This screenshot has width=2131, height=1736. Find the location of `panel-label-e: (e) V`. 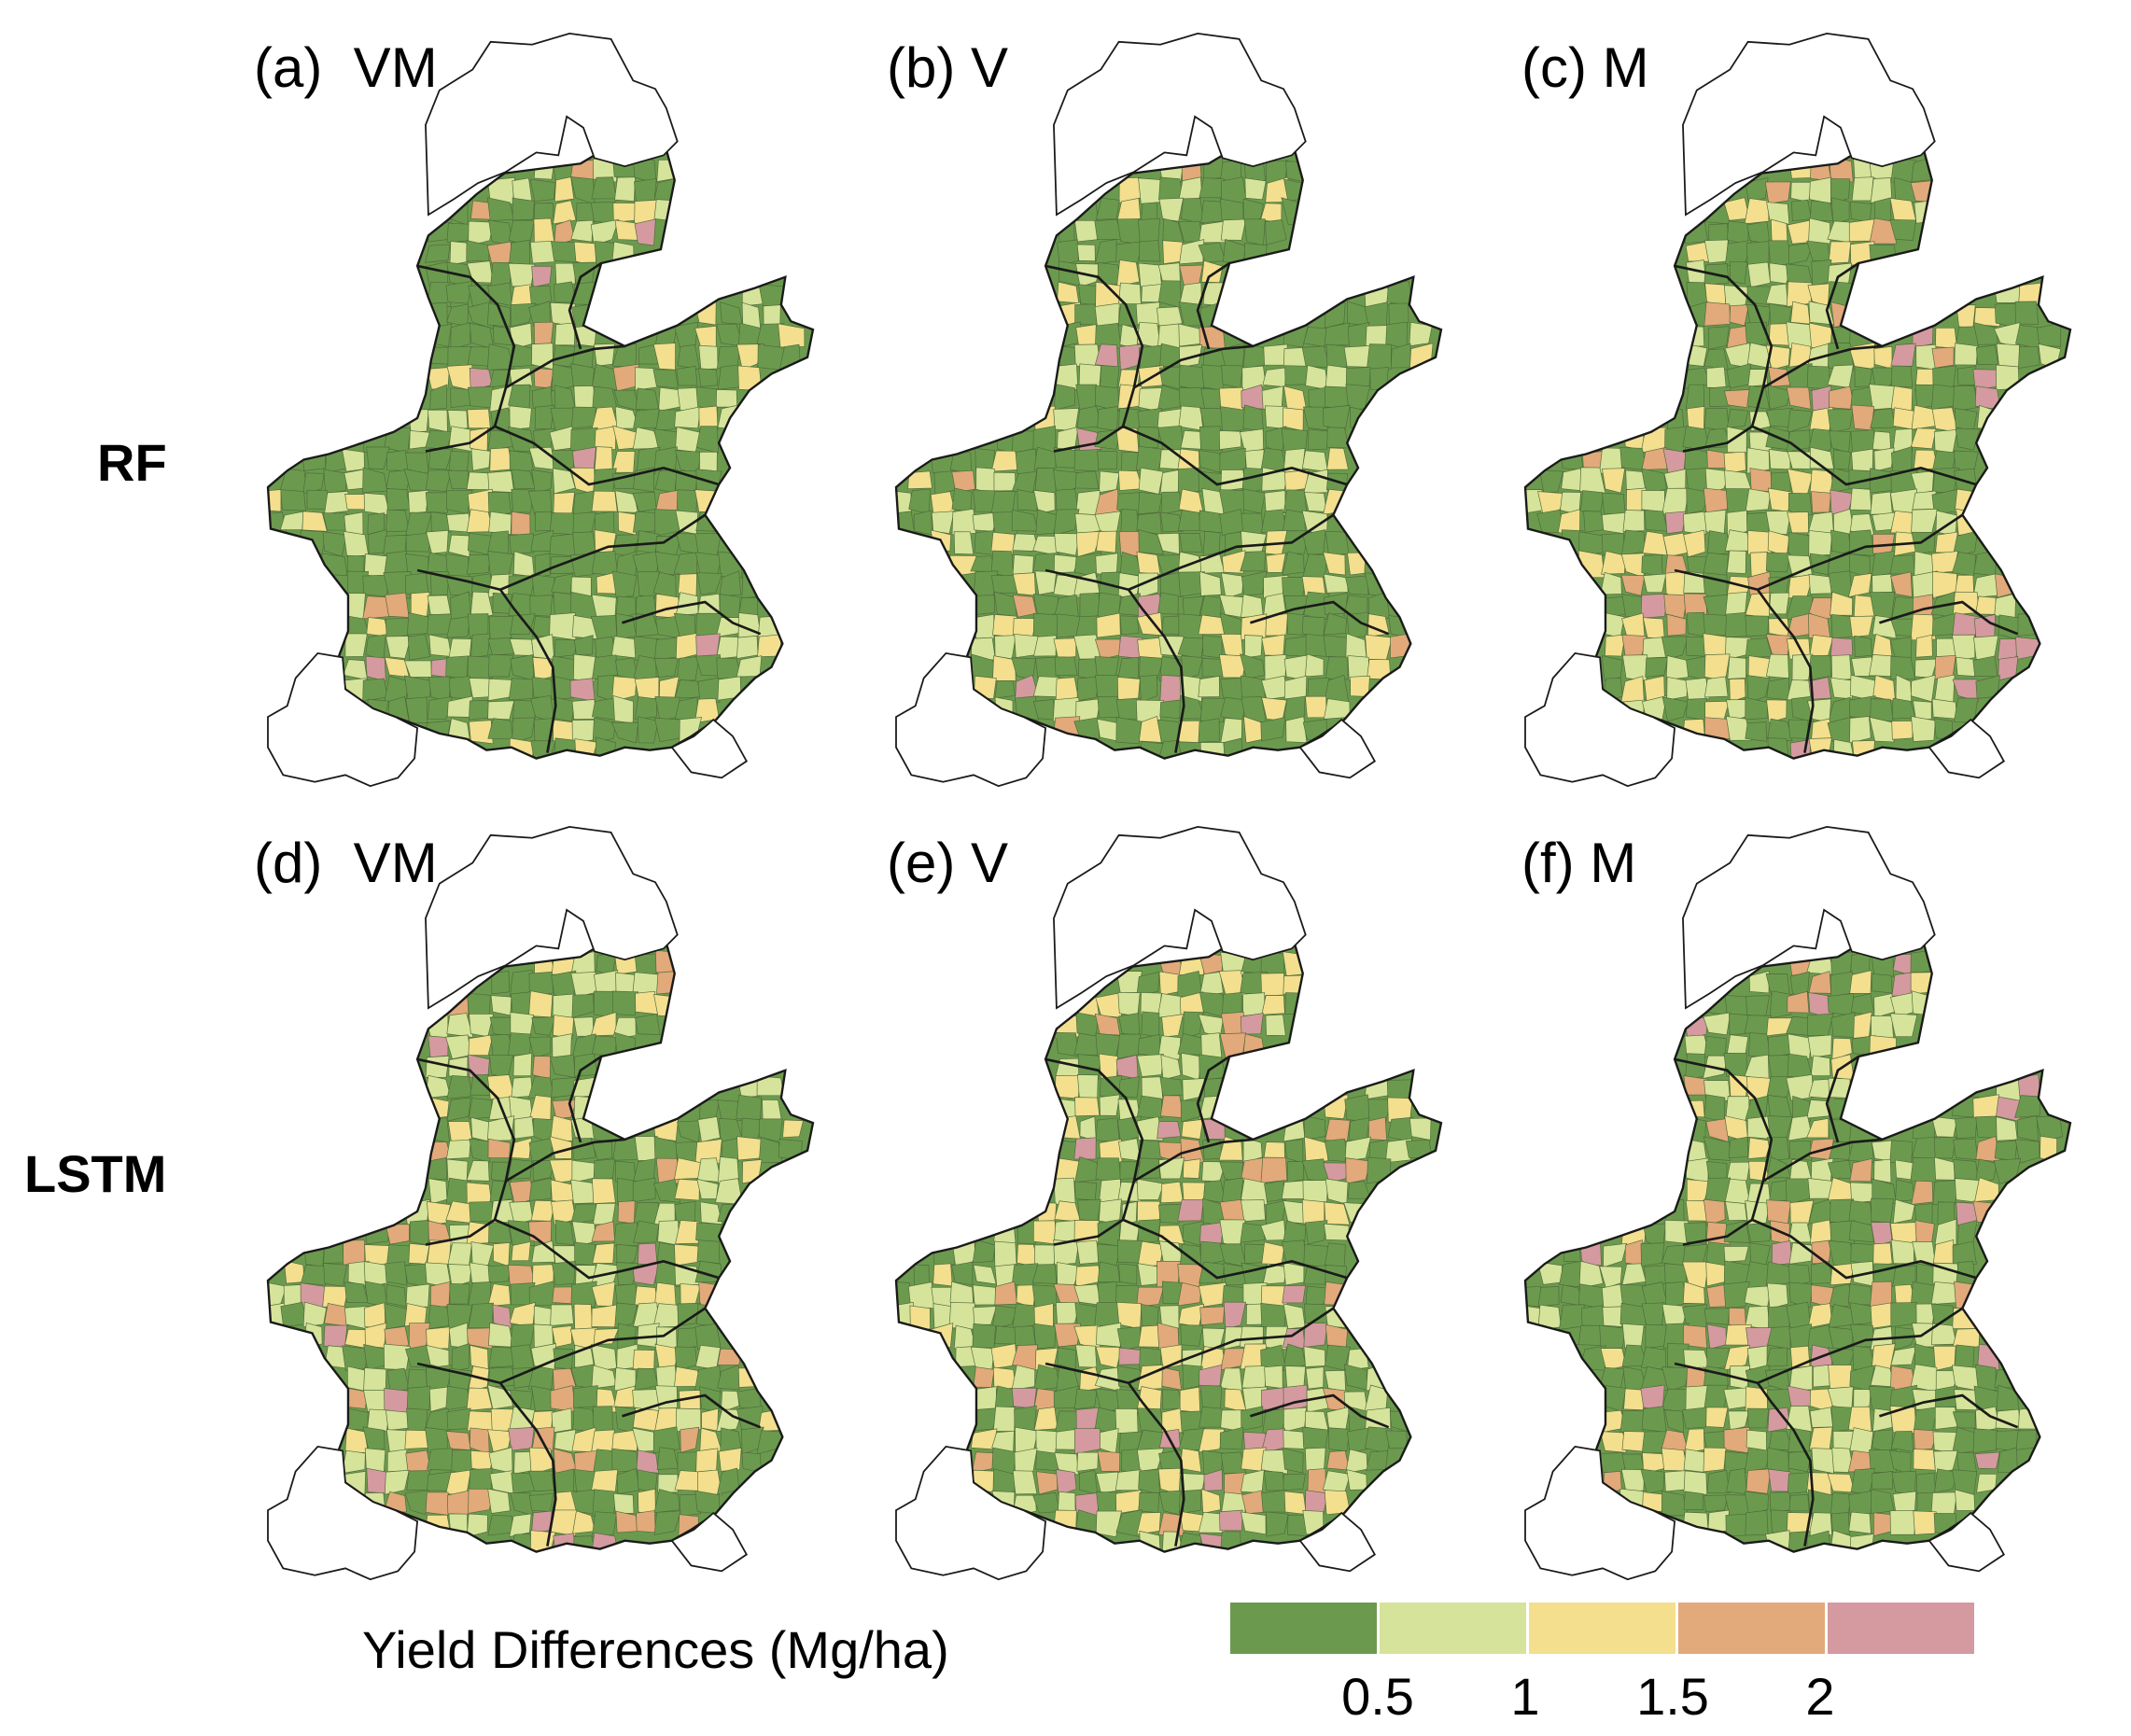

panel-label-e: (e) V is located at coordinates (948, 863).